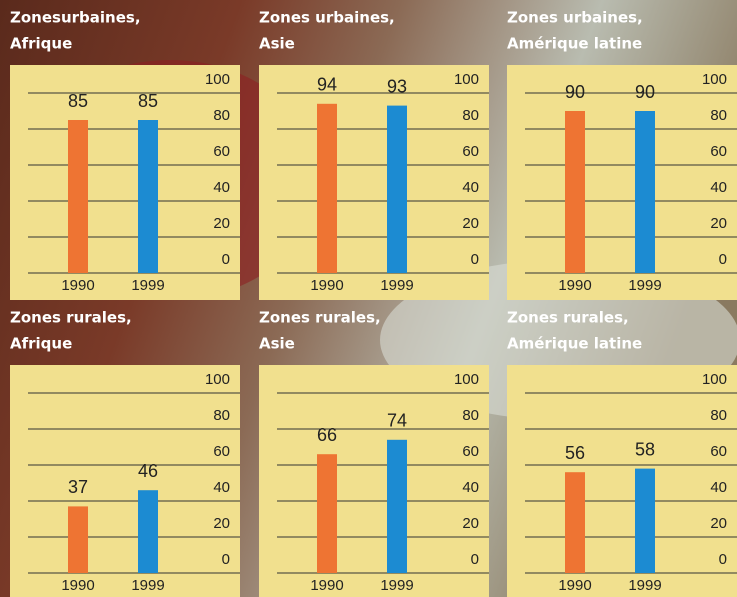  What do you see at coordinates (645, 449) in the screenshot?
I see `value-label: 58` at bounding box center [645, 449].